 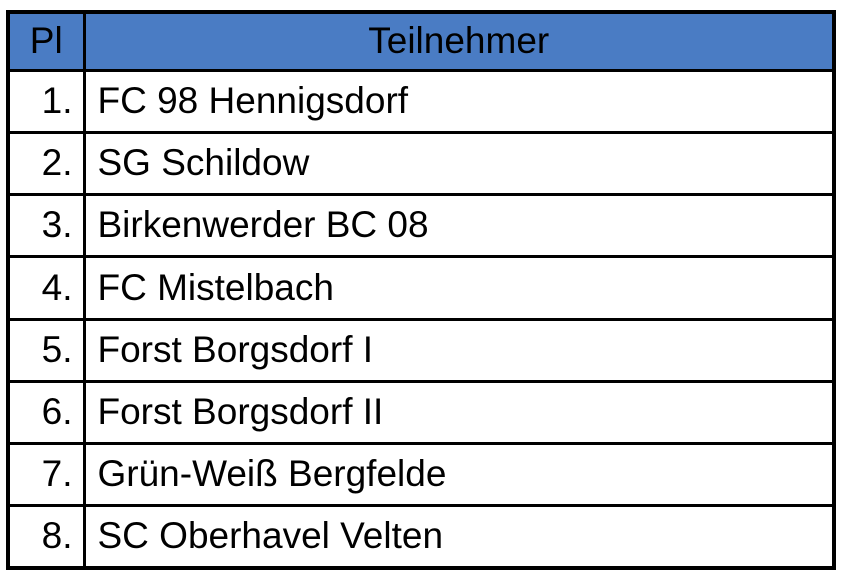 I want to click on table-row: 2. SG Schildow, so click(x=421, y=163).